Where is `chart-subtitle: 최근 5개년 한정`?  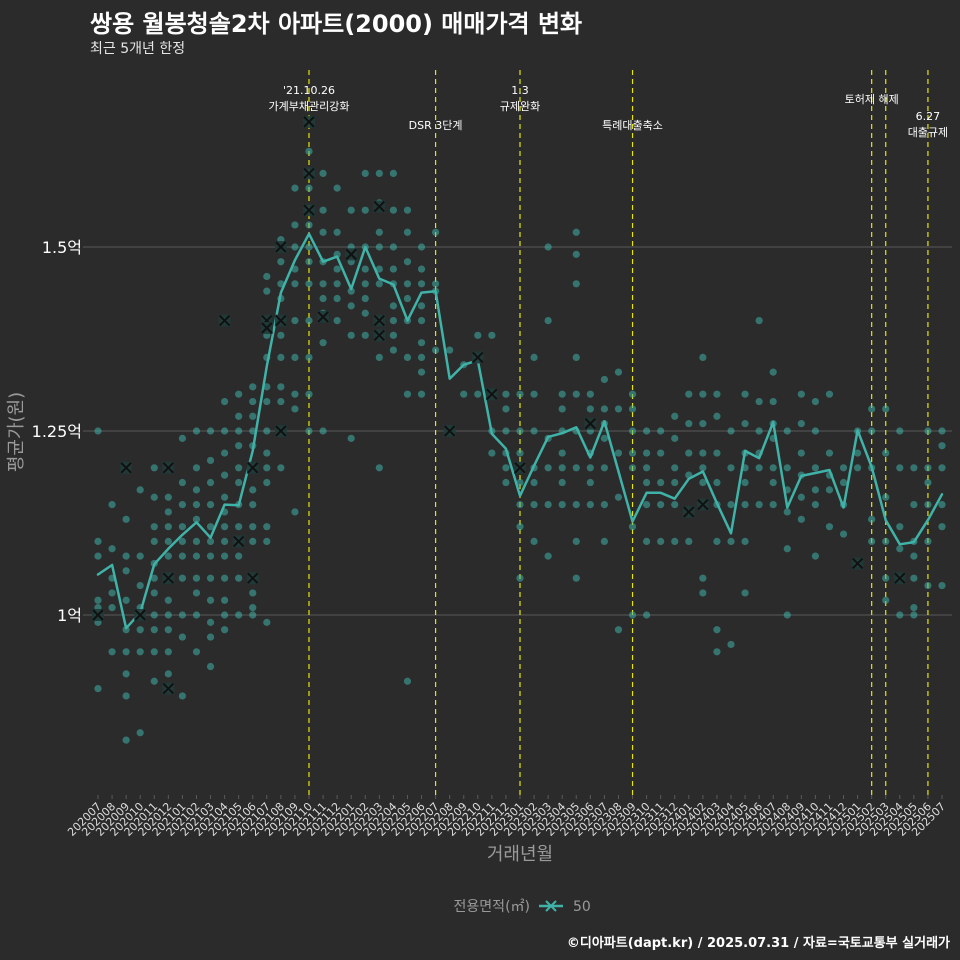 chart-subtitle: 최근 5개년 한정 is located at coordinates (138, 49).